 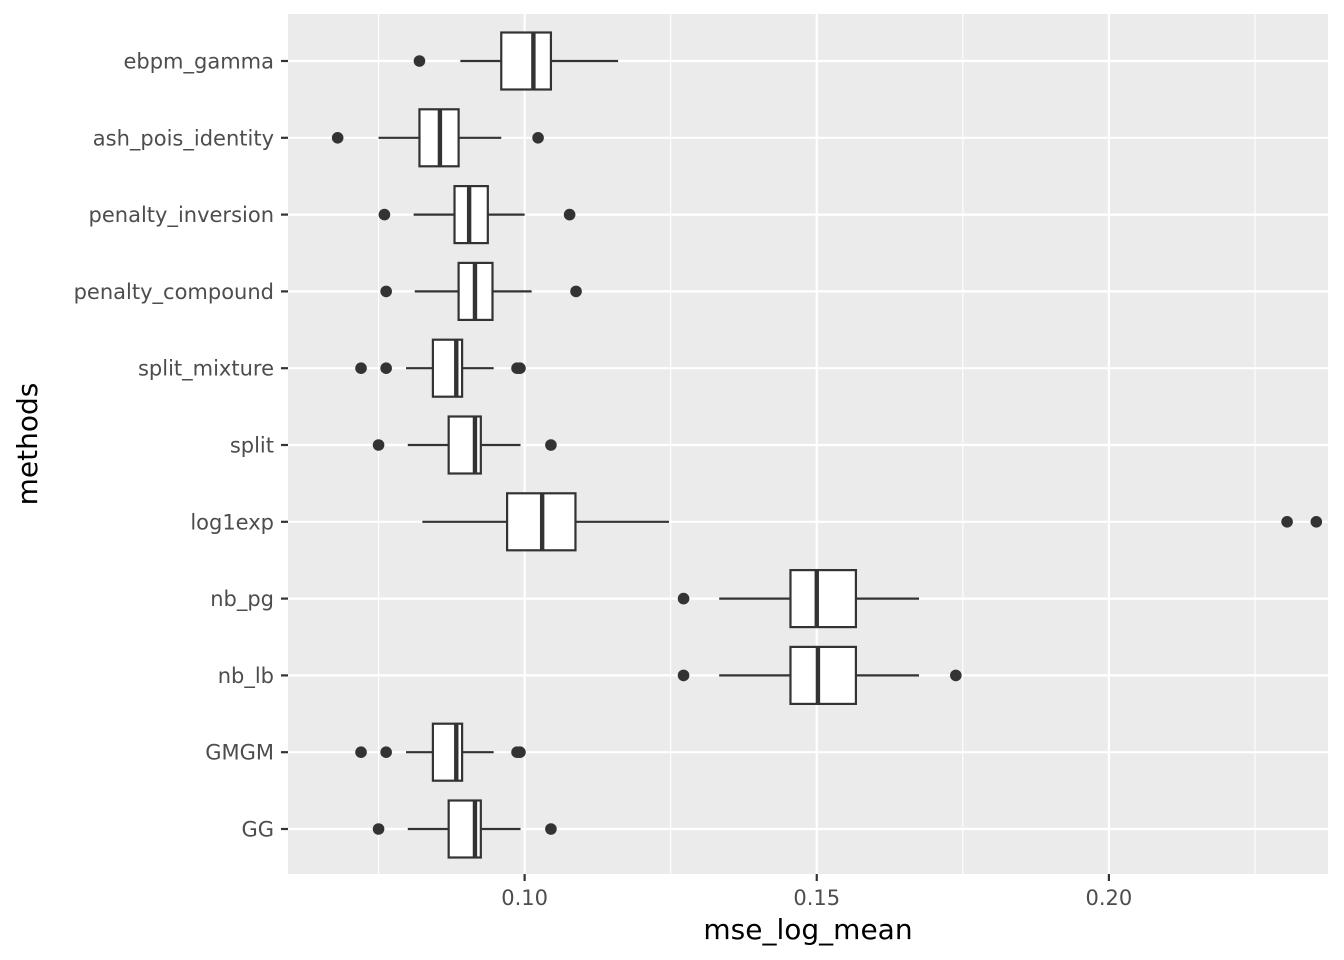 I want to click on x-tick-label: 0.20, so click(x=1109, y=898).